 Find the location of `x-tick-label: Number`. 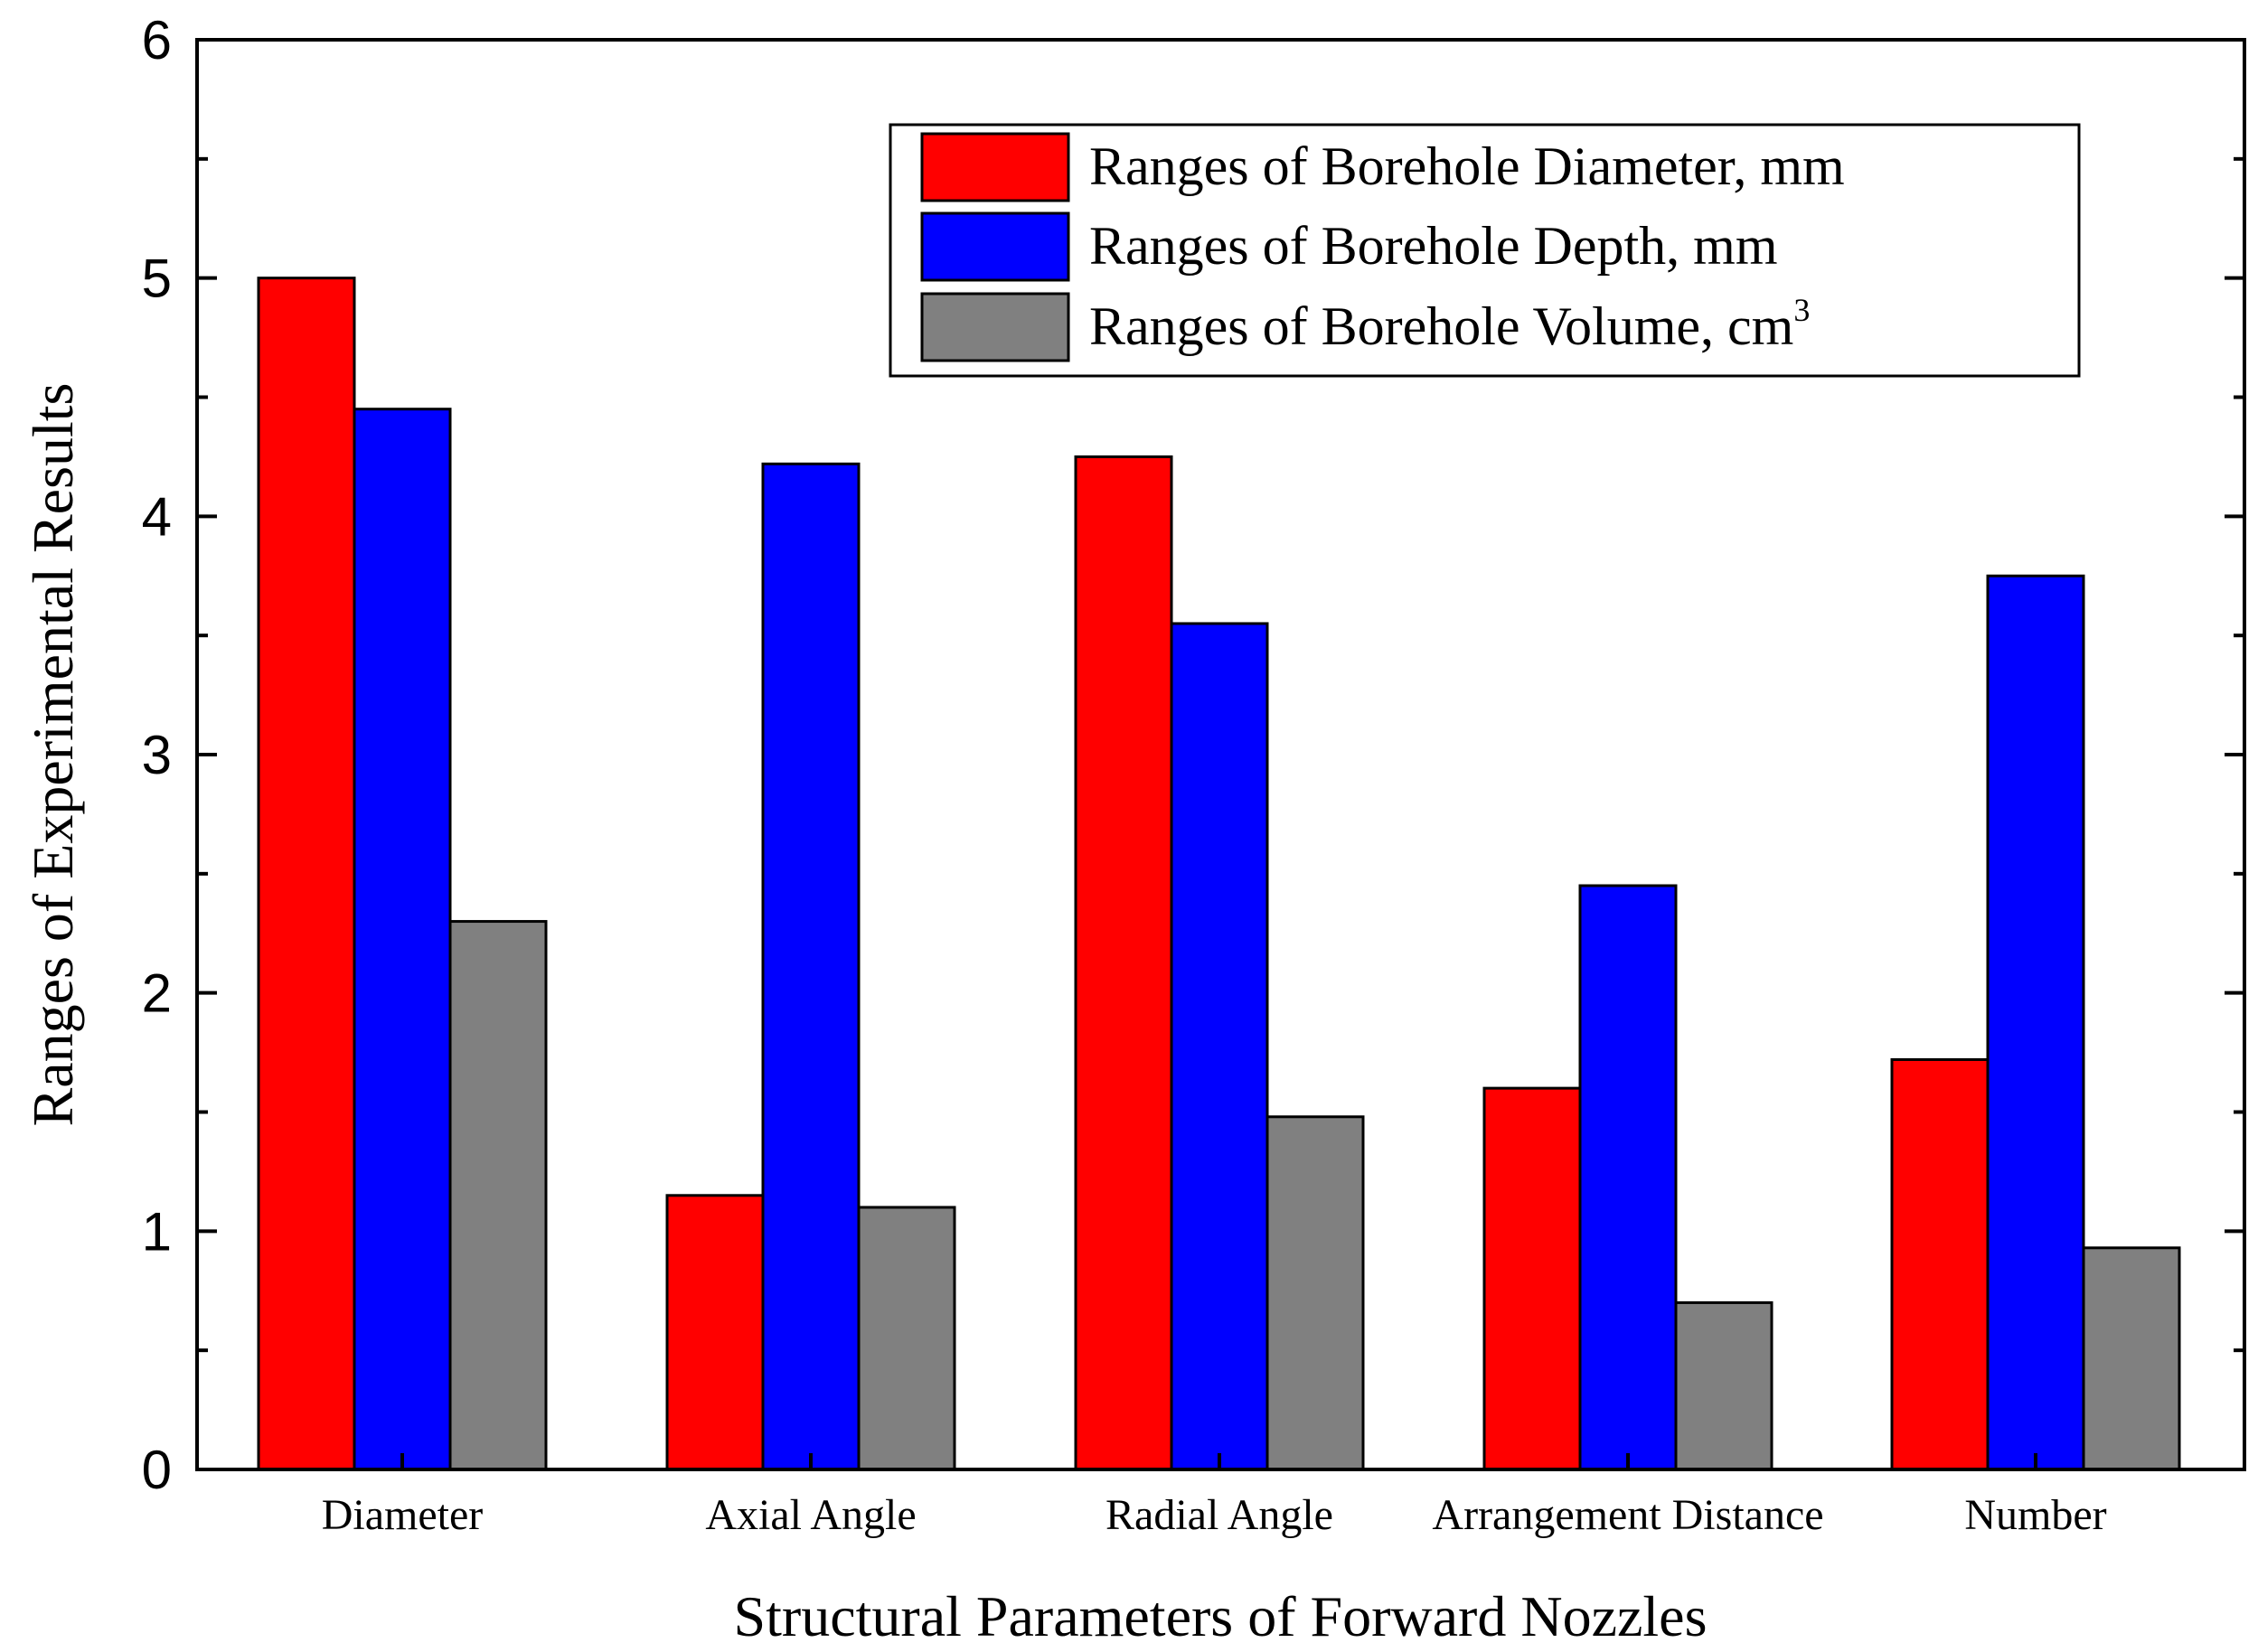

x-tick-label: Number is located at coordinates (2035, 1515).